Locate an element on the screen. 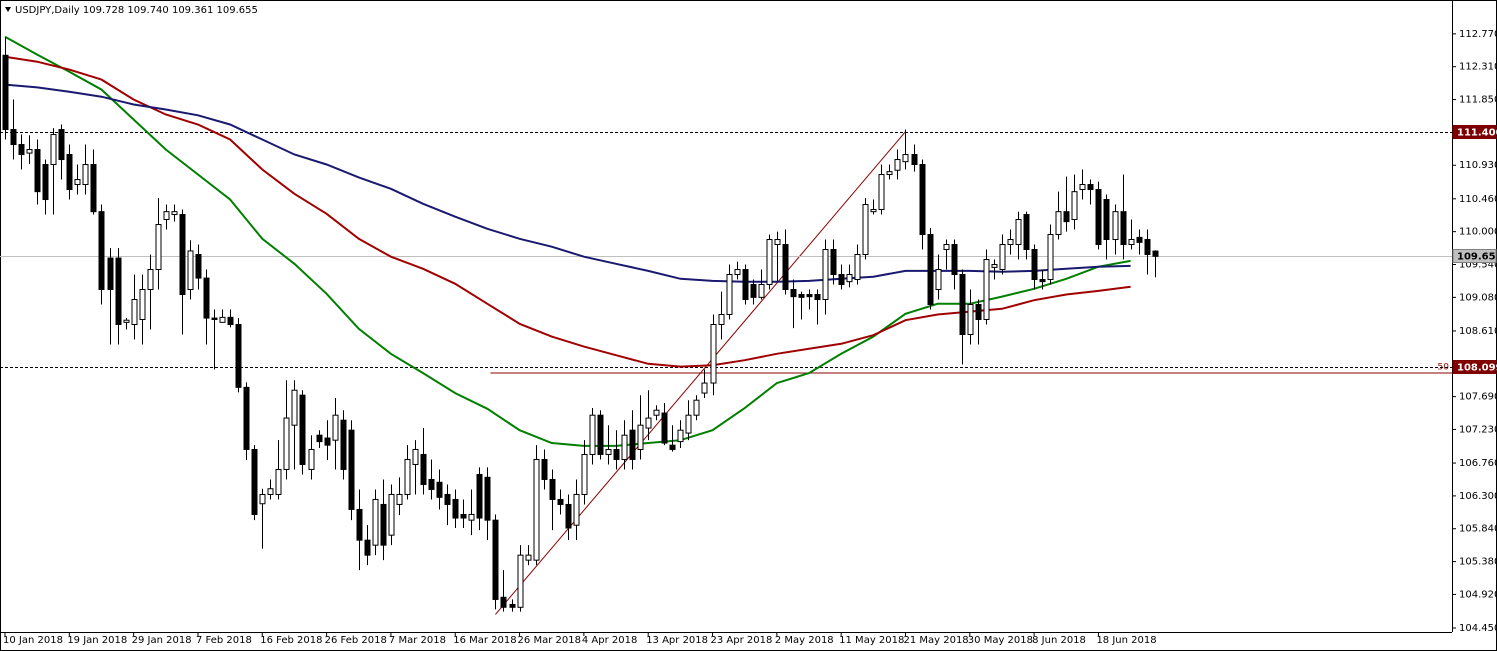 This screenshot has height=651, width=1497. y-tick-label: 106.300 is located at coordinates (1478, 496).